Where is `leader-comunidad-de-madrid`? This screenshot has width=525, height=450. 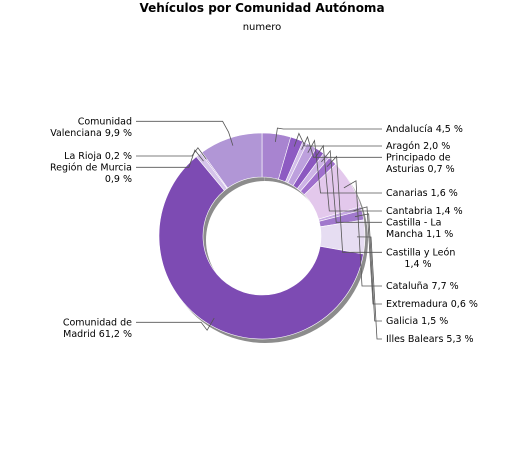
leader-comunidad-de-madrid is located at coordinates (175, 324).